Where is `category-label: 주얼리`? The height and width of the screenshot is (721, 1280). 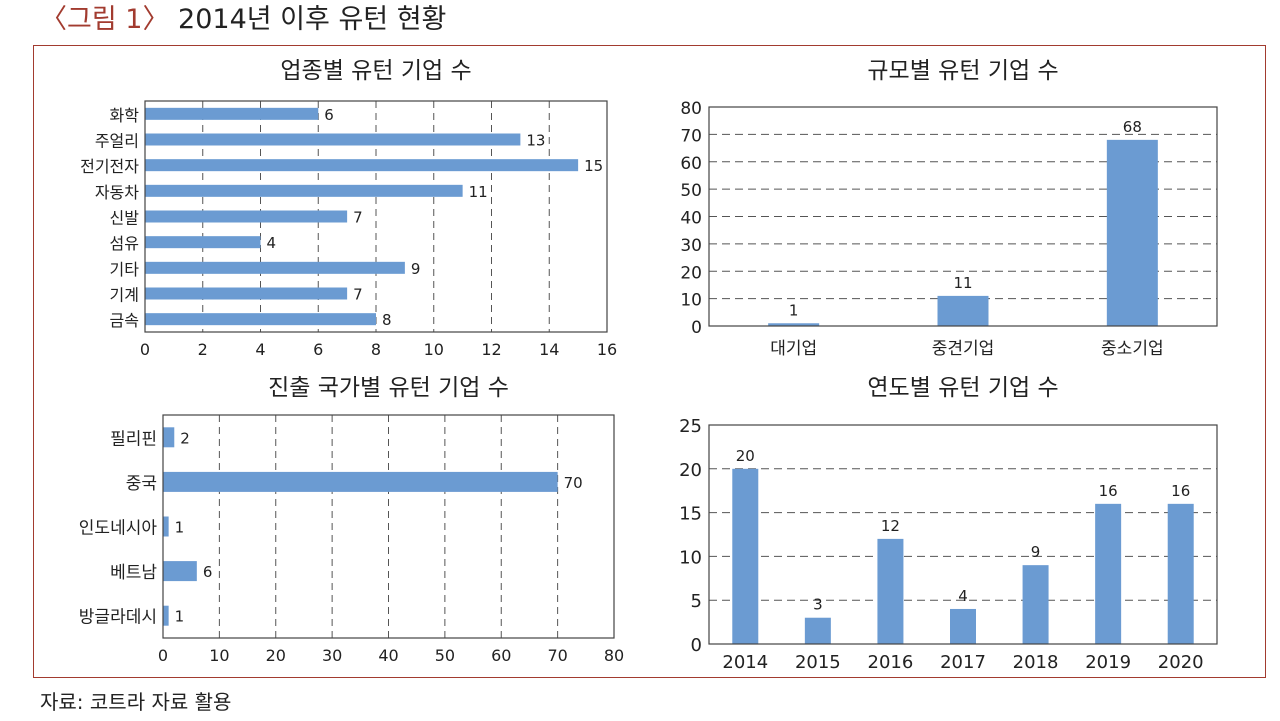
category-label: 주얼리 is located at coordinates (117, 141).